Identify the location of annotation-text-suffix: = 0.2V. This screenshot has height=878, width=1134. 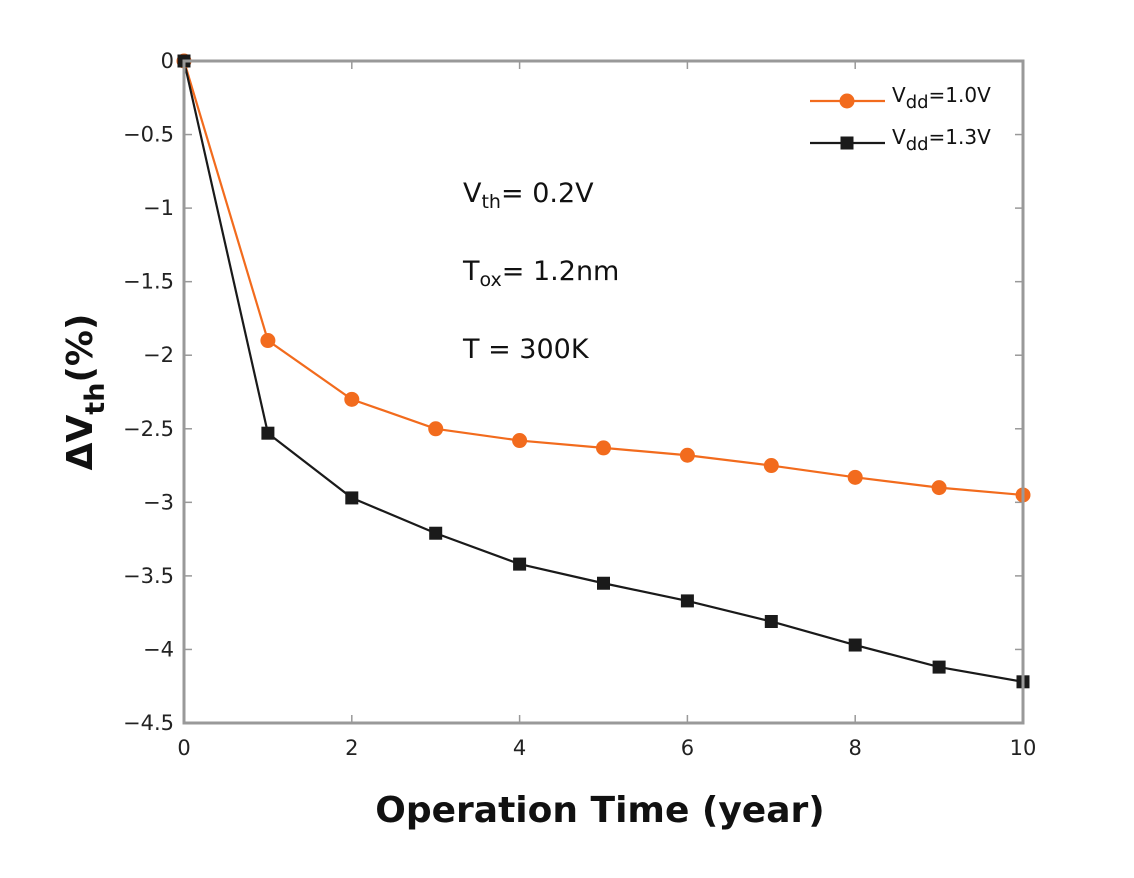
(547, 193).